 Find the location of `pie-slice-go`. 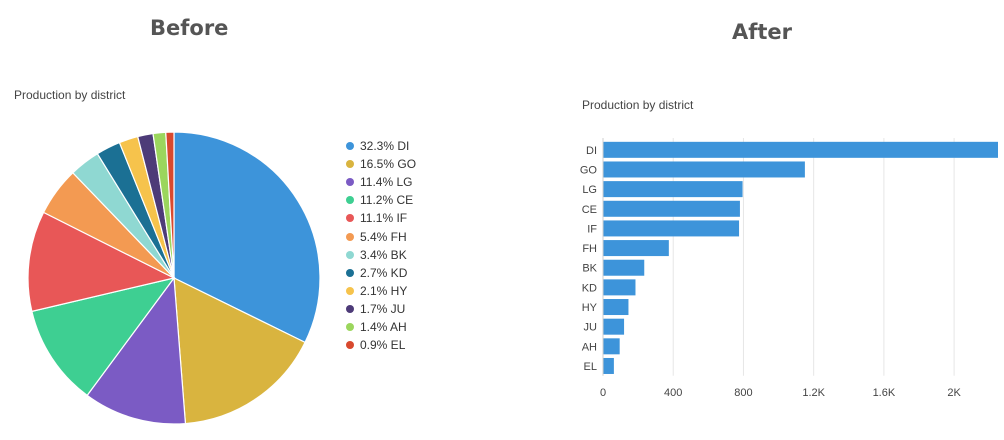

pie-slice-go is located at coordinates (239, 350).